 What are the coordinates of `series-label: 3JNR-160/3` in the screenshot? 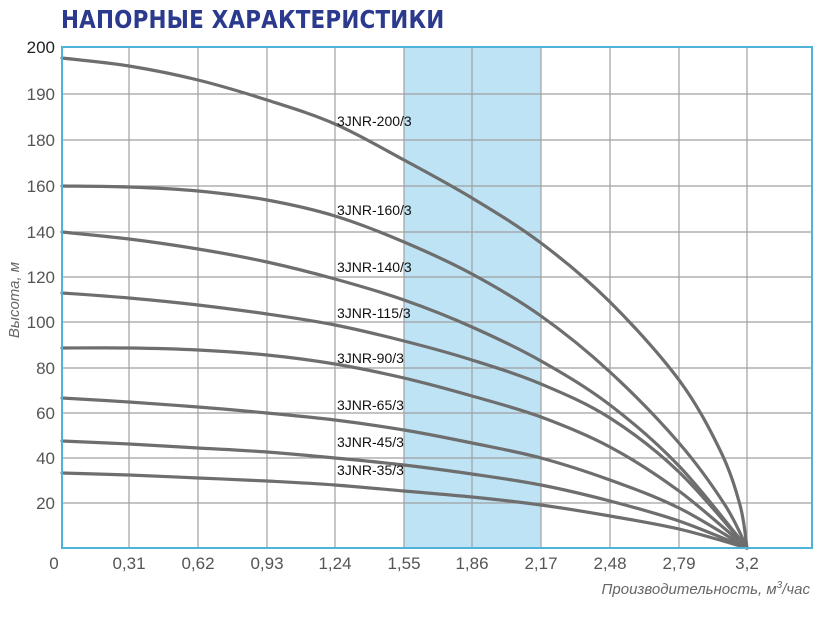 It's located at (374, 210).